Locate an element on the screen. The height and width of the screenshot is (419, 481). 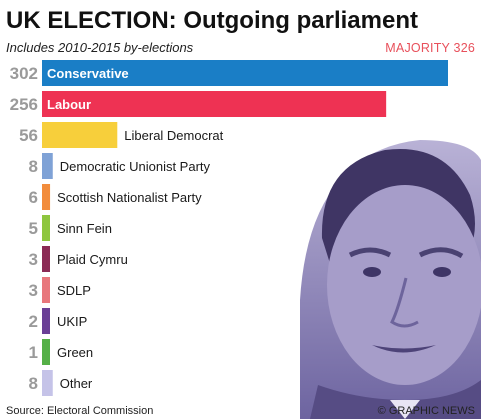
bar-democratic-unionist-party is located at coordinates (47, 166).